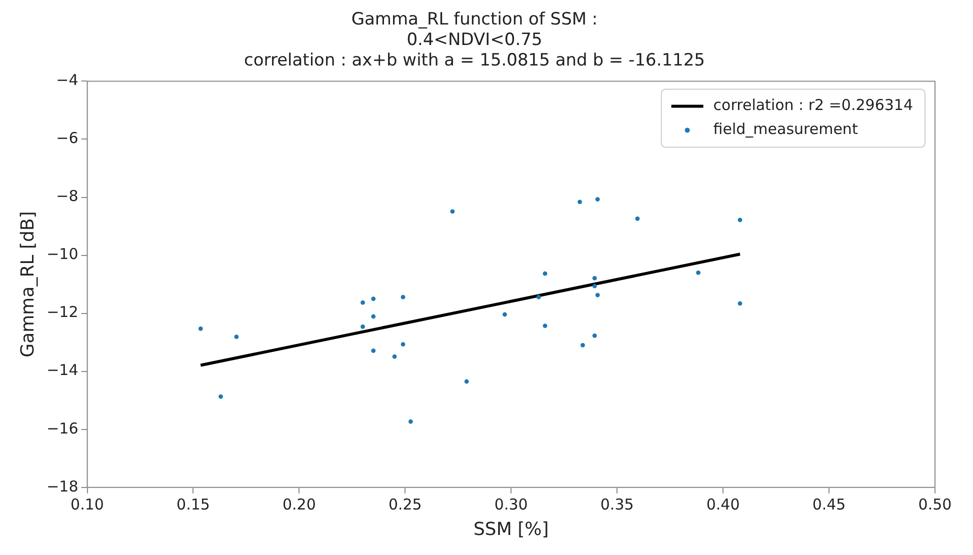 This screenshot has height=555, width=973. What do you see at coordinates (27, 284) in the screenshot?
I see `y-axis-title: Gamma_RL [dB]` at bounding box center [27, 284].